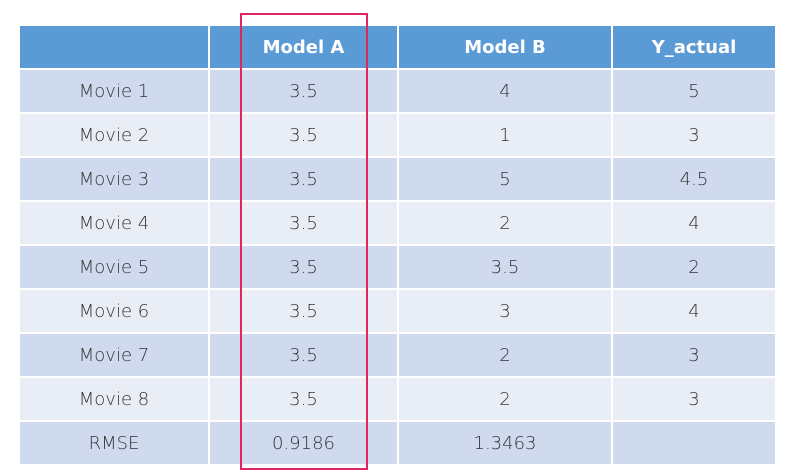  I want to click on row-label: Movie 2, so click(114, 135).